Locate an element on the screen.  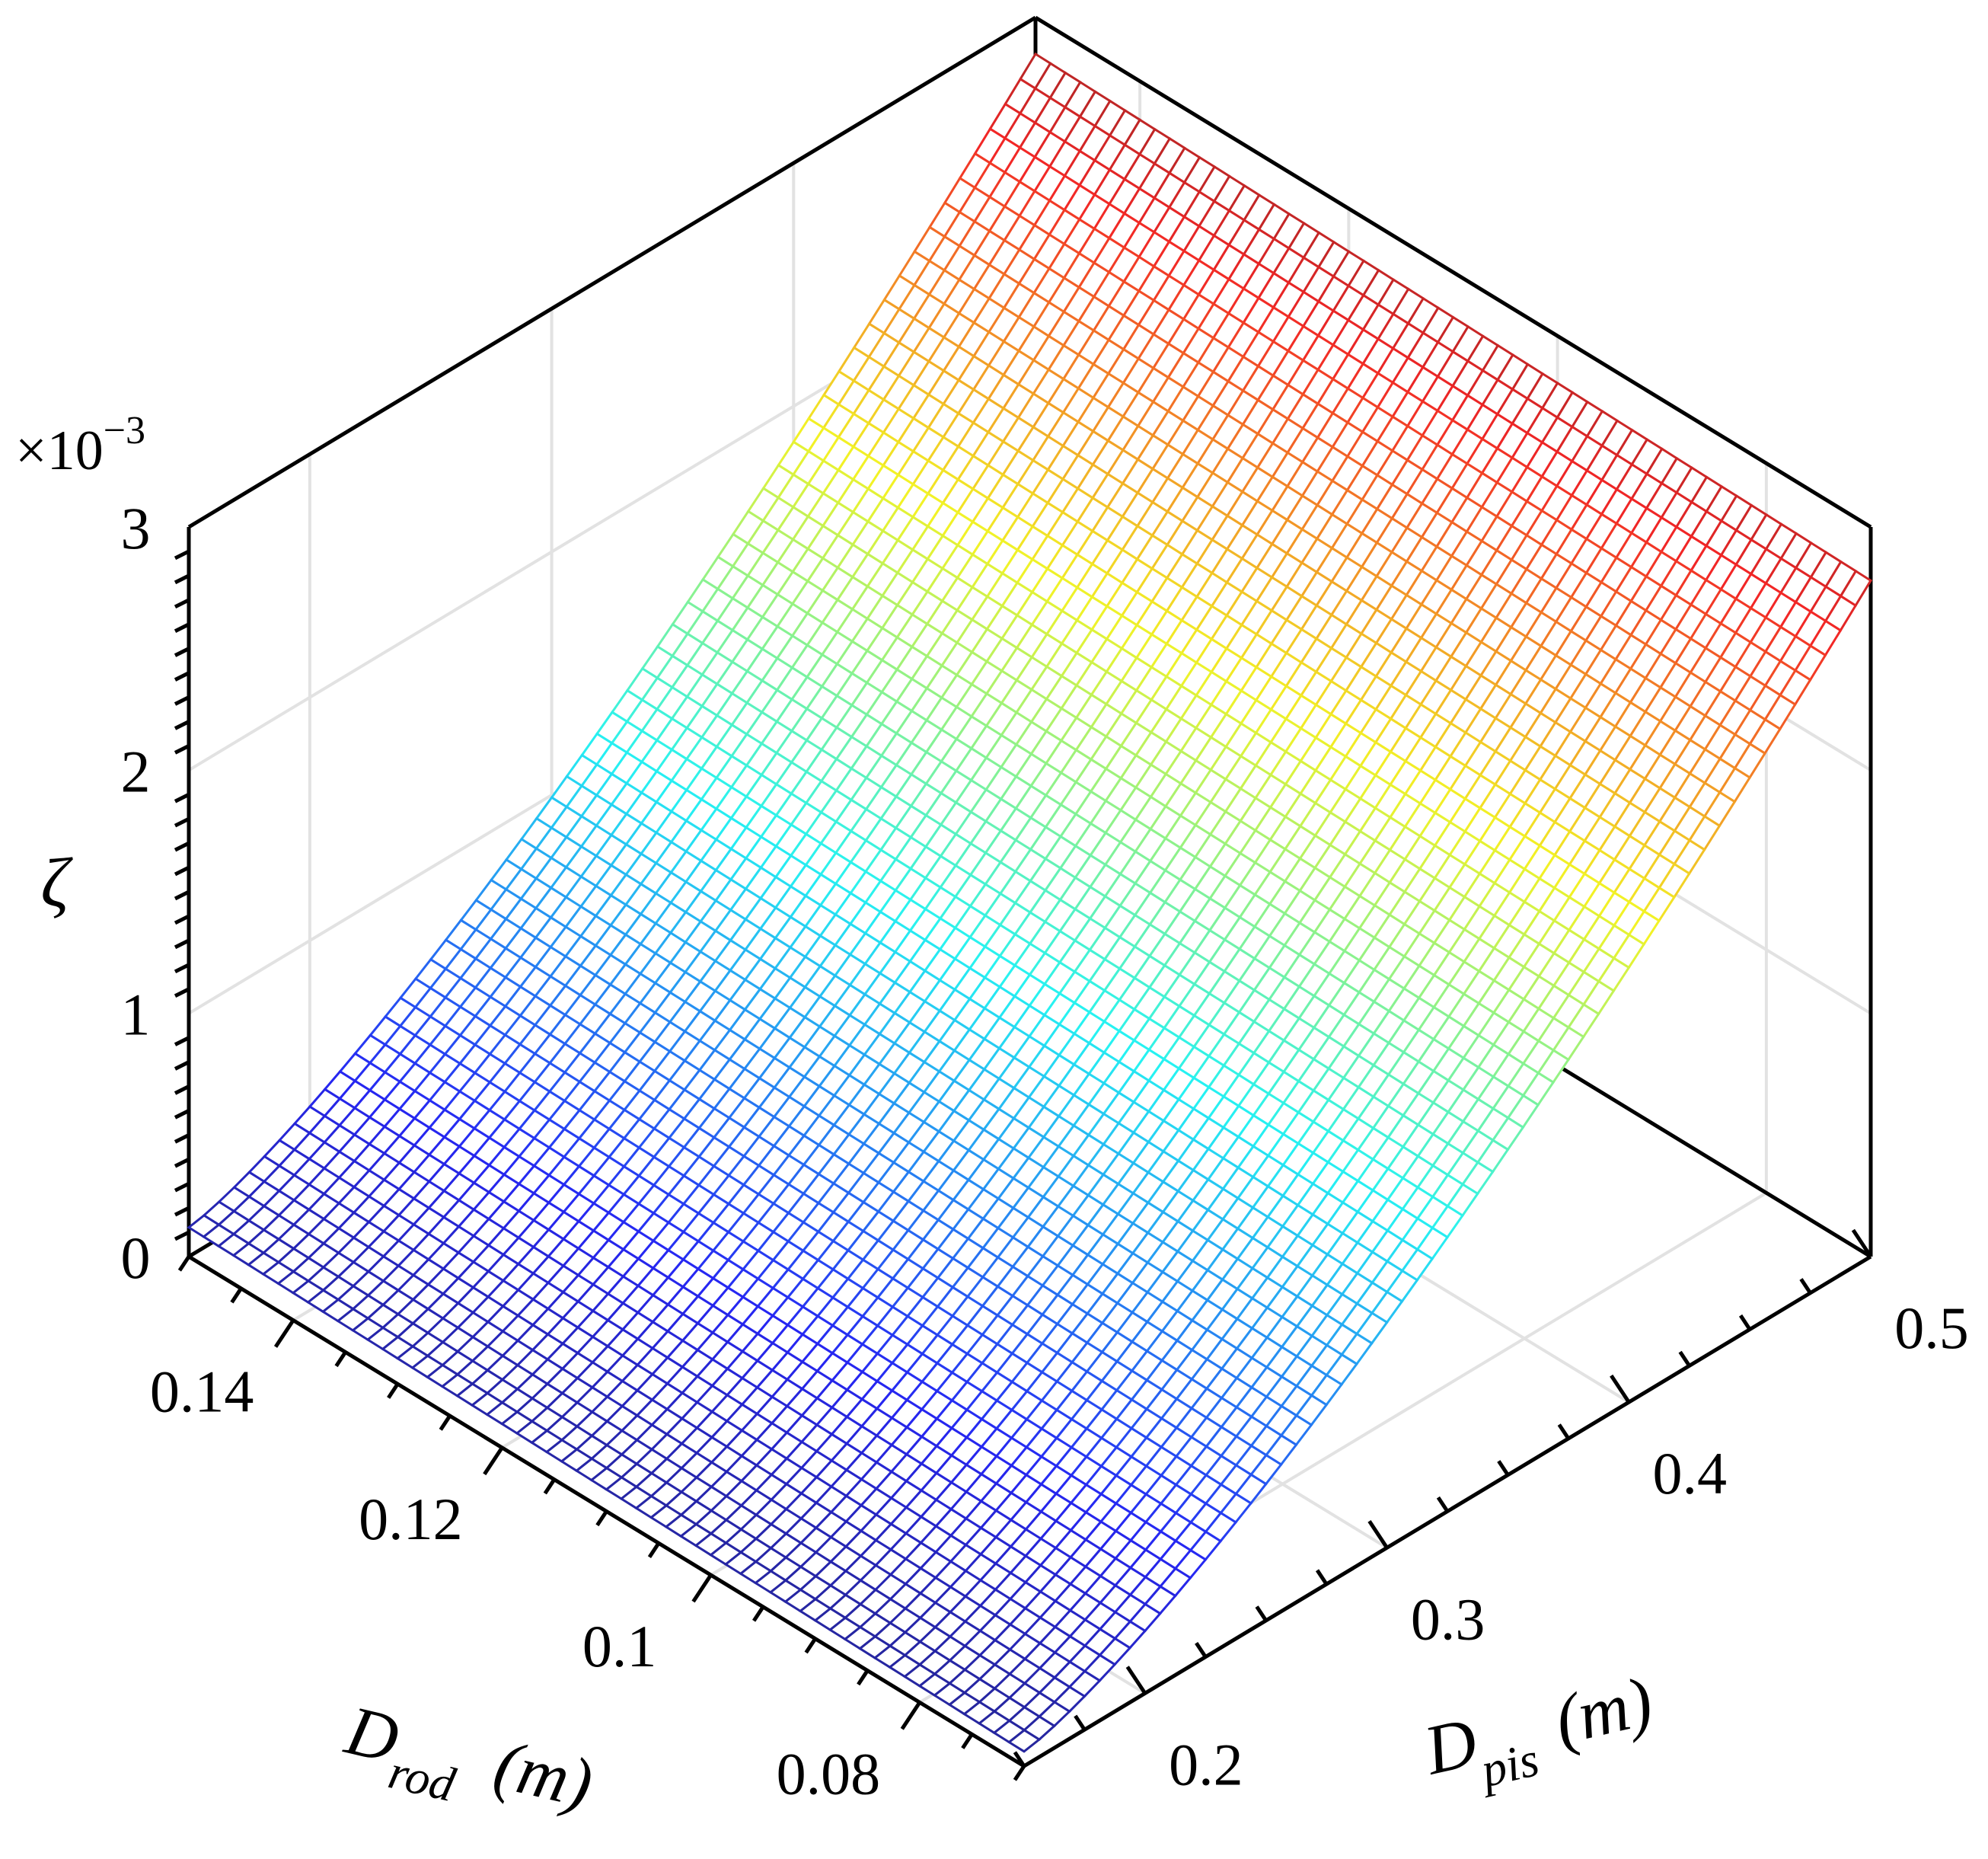
y-axis-label: D pis (m) is located at coordinates (1538, 1730).